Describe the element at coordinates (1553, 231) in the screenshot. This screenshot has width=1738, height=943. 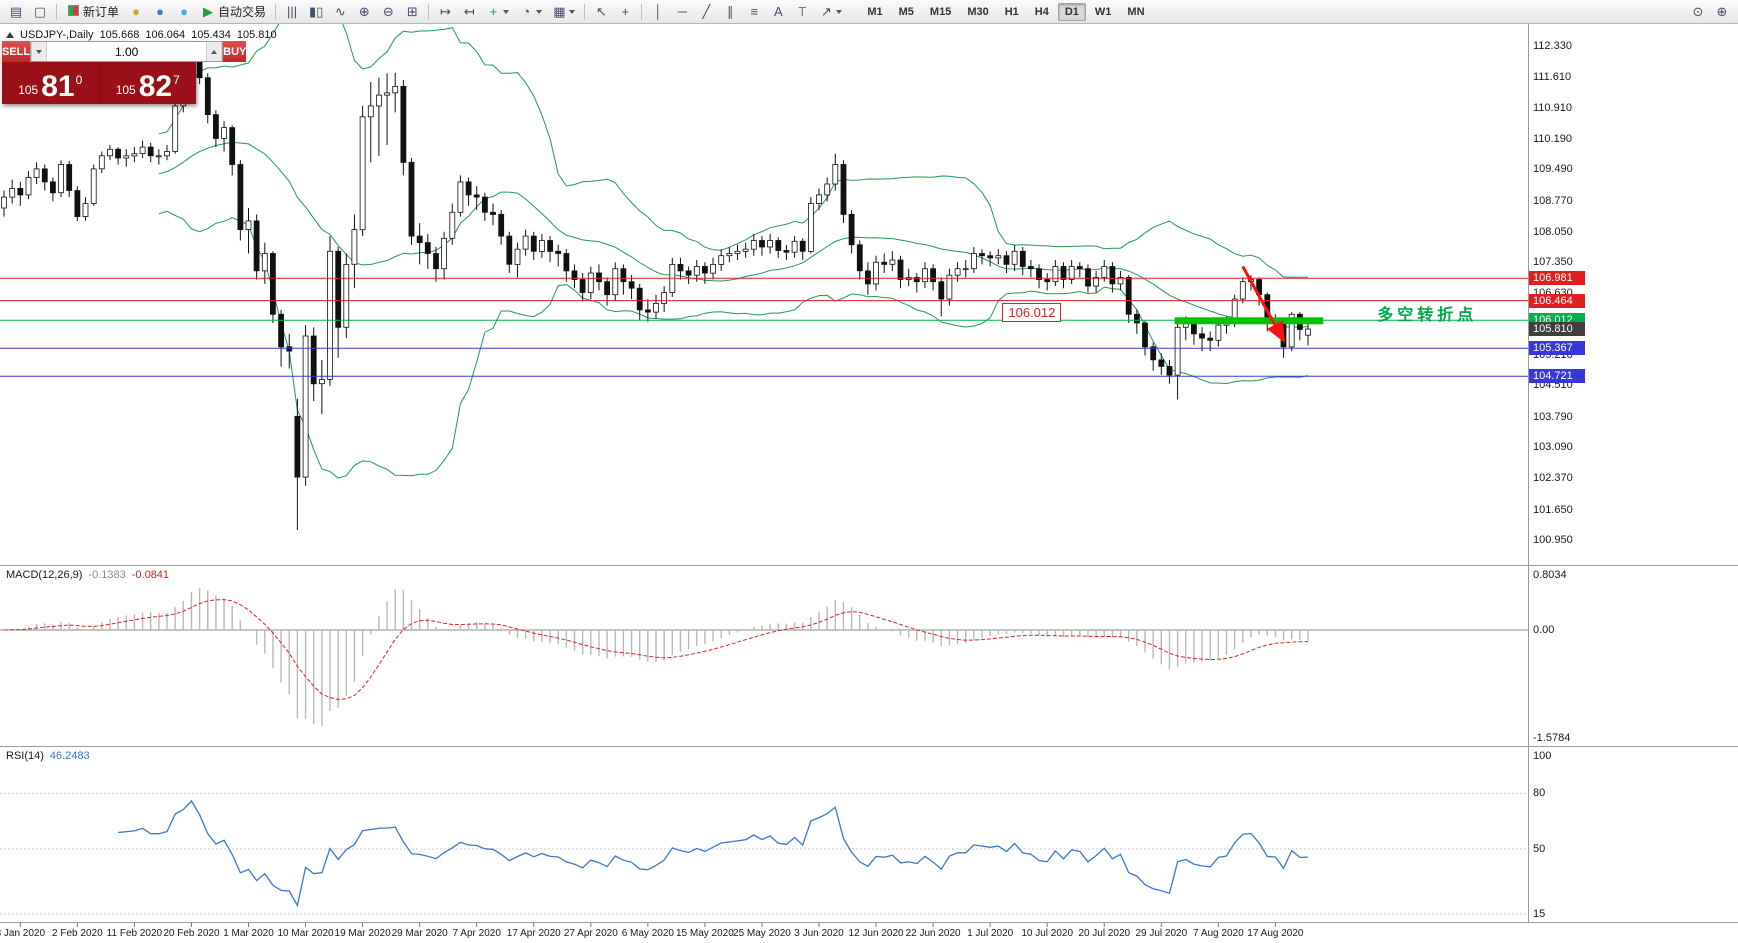
I see `price-axis-label: 108.050` at that location.